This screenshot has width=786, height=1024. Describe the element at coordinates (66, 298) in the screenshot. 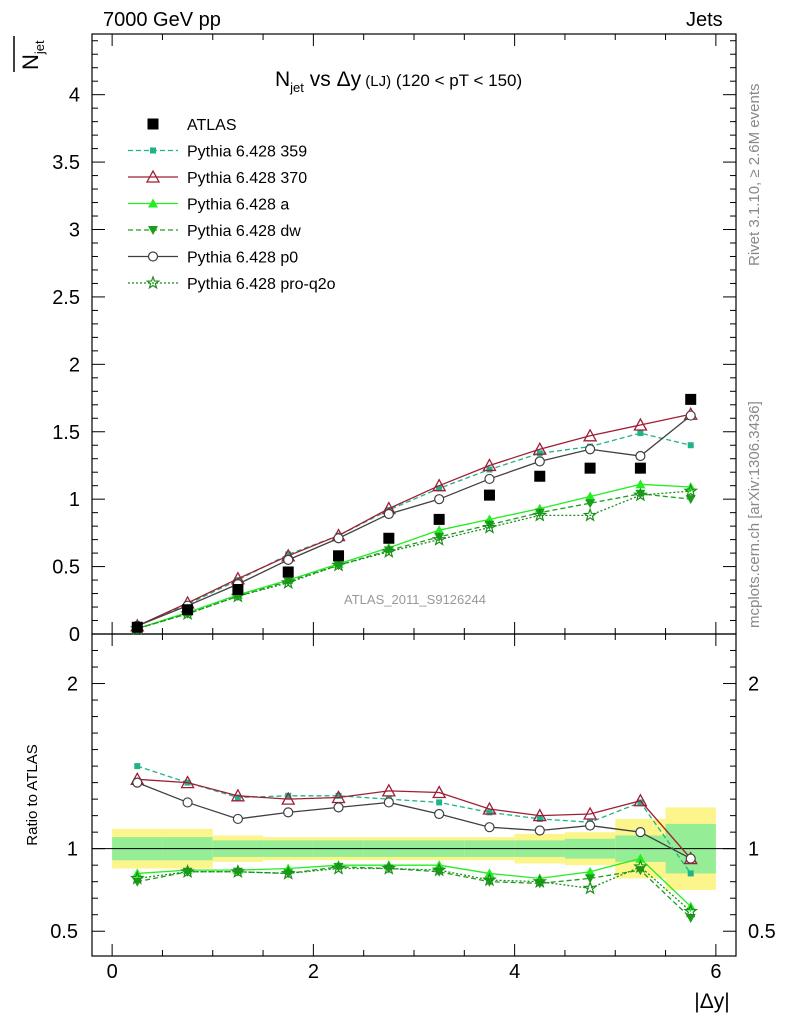

I see `y-tick-label: 2.5` at that location.